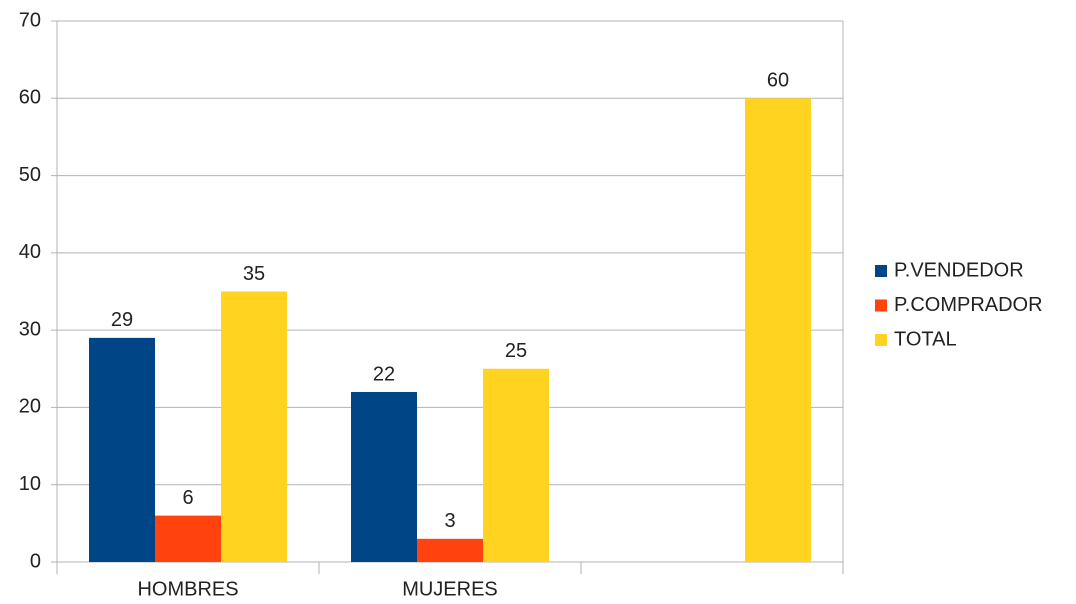 The width and height of the screenshot is (1076, 604). What do you see at coordinates (30, 484) in the screenshot?
I see `y-tick-label: 10` at bounding box center [30, 484].